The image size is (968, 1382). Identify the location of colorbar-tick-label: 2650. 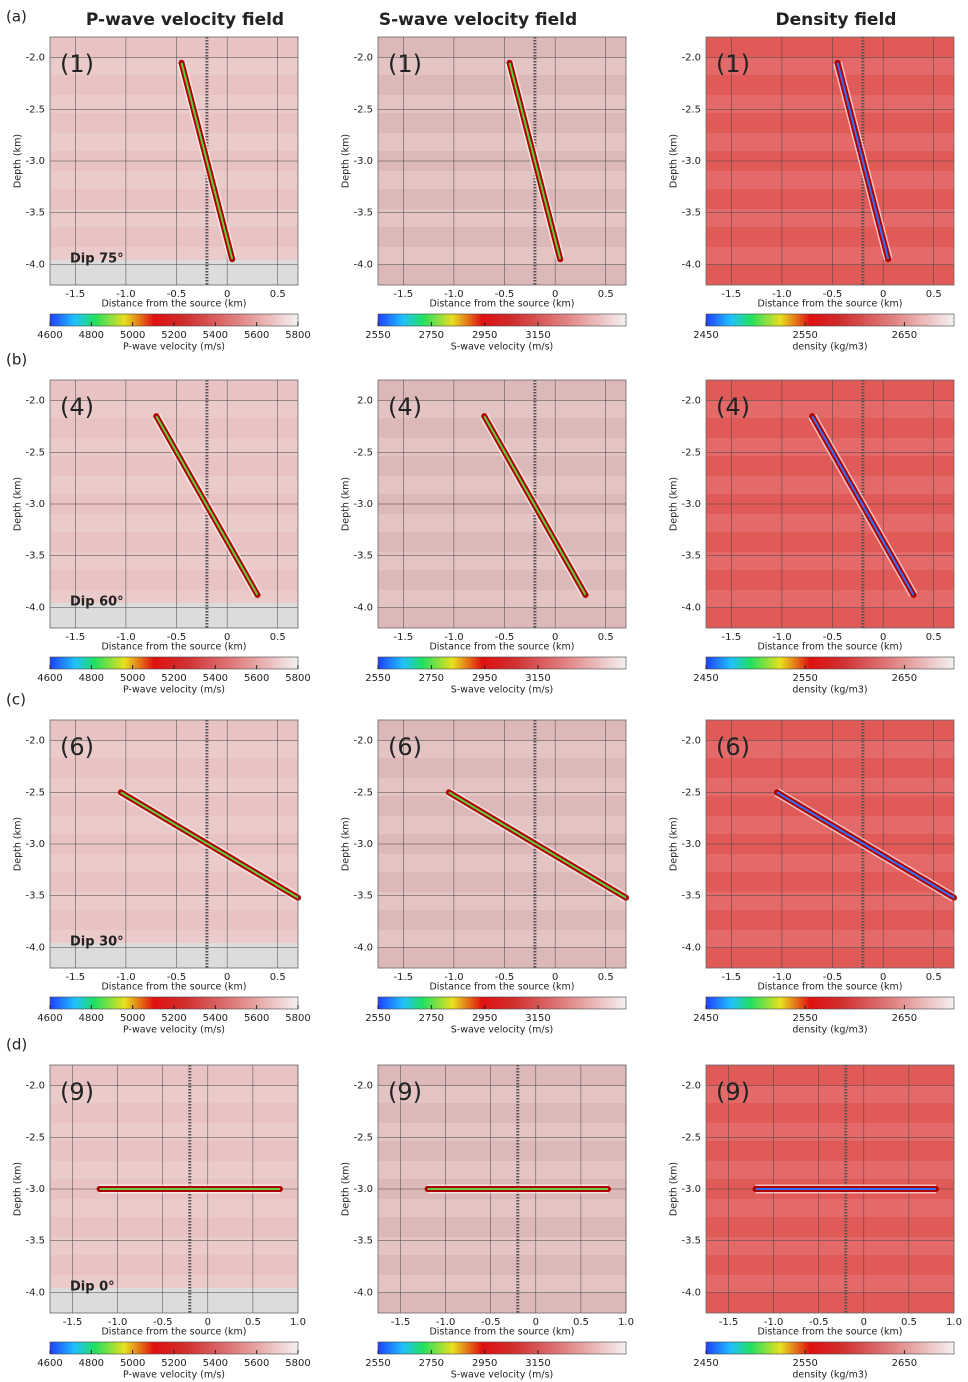
(904, 335).